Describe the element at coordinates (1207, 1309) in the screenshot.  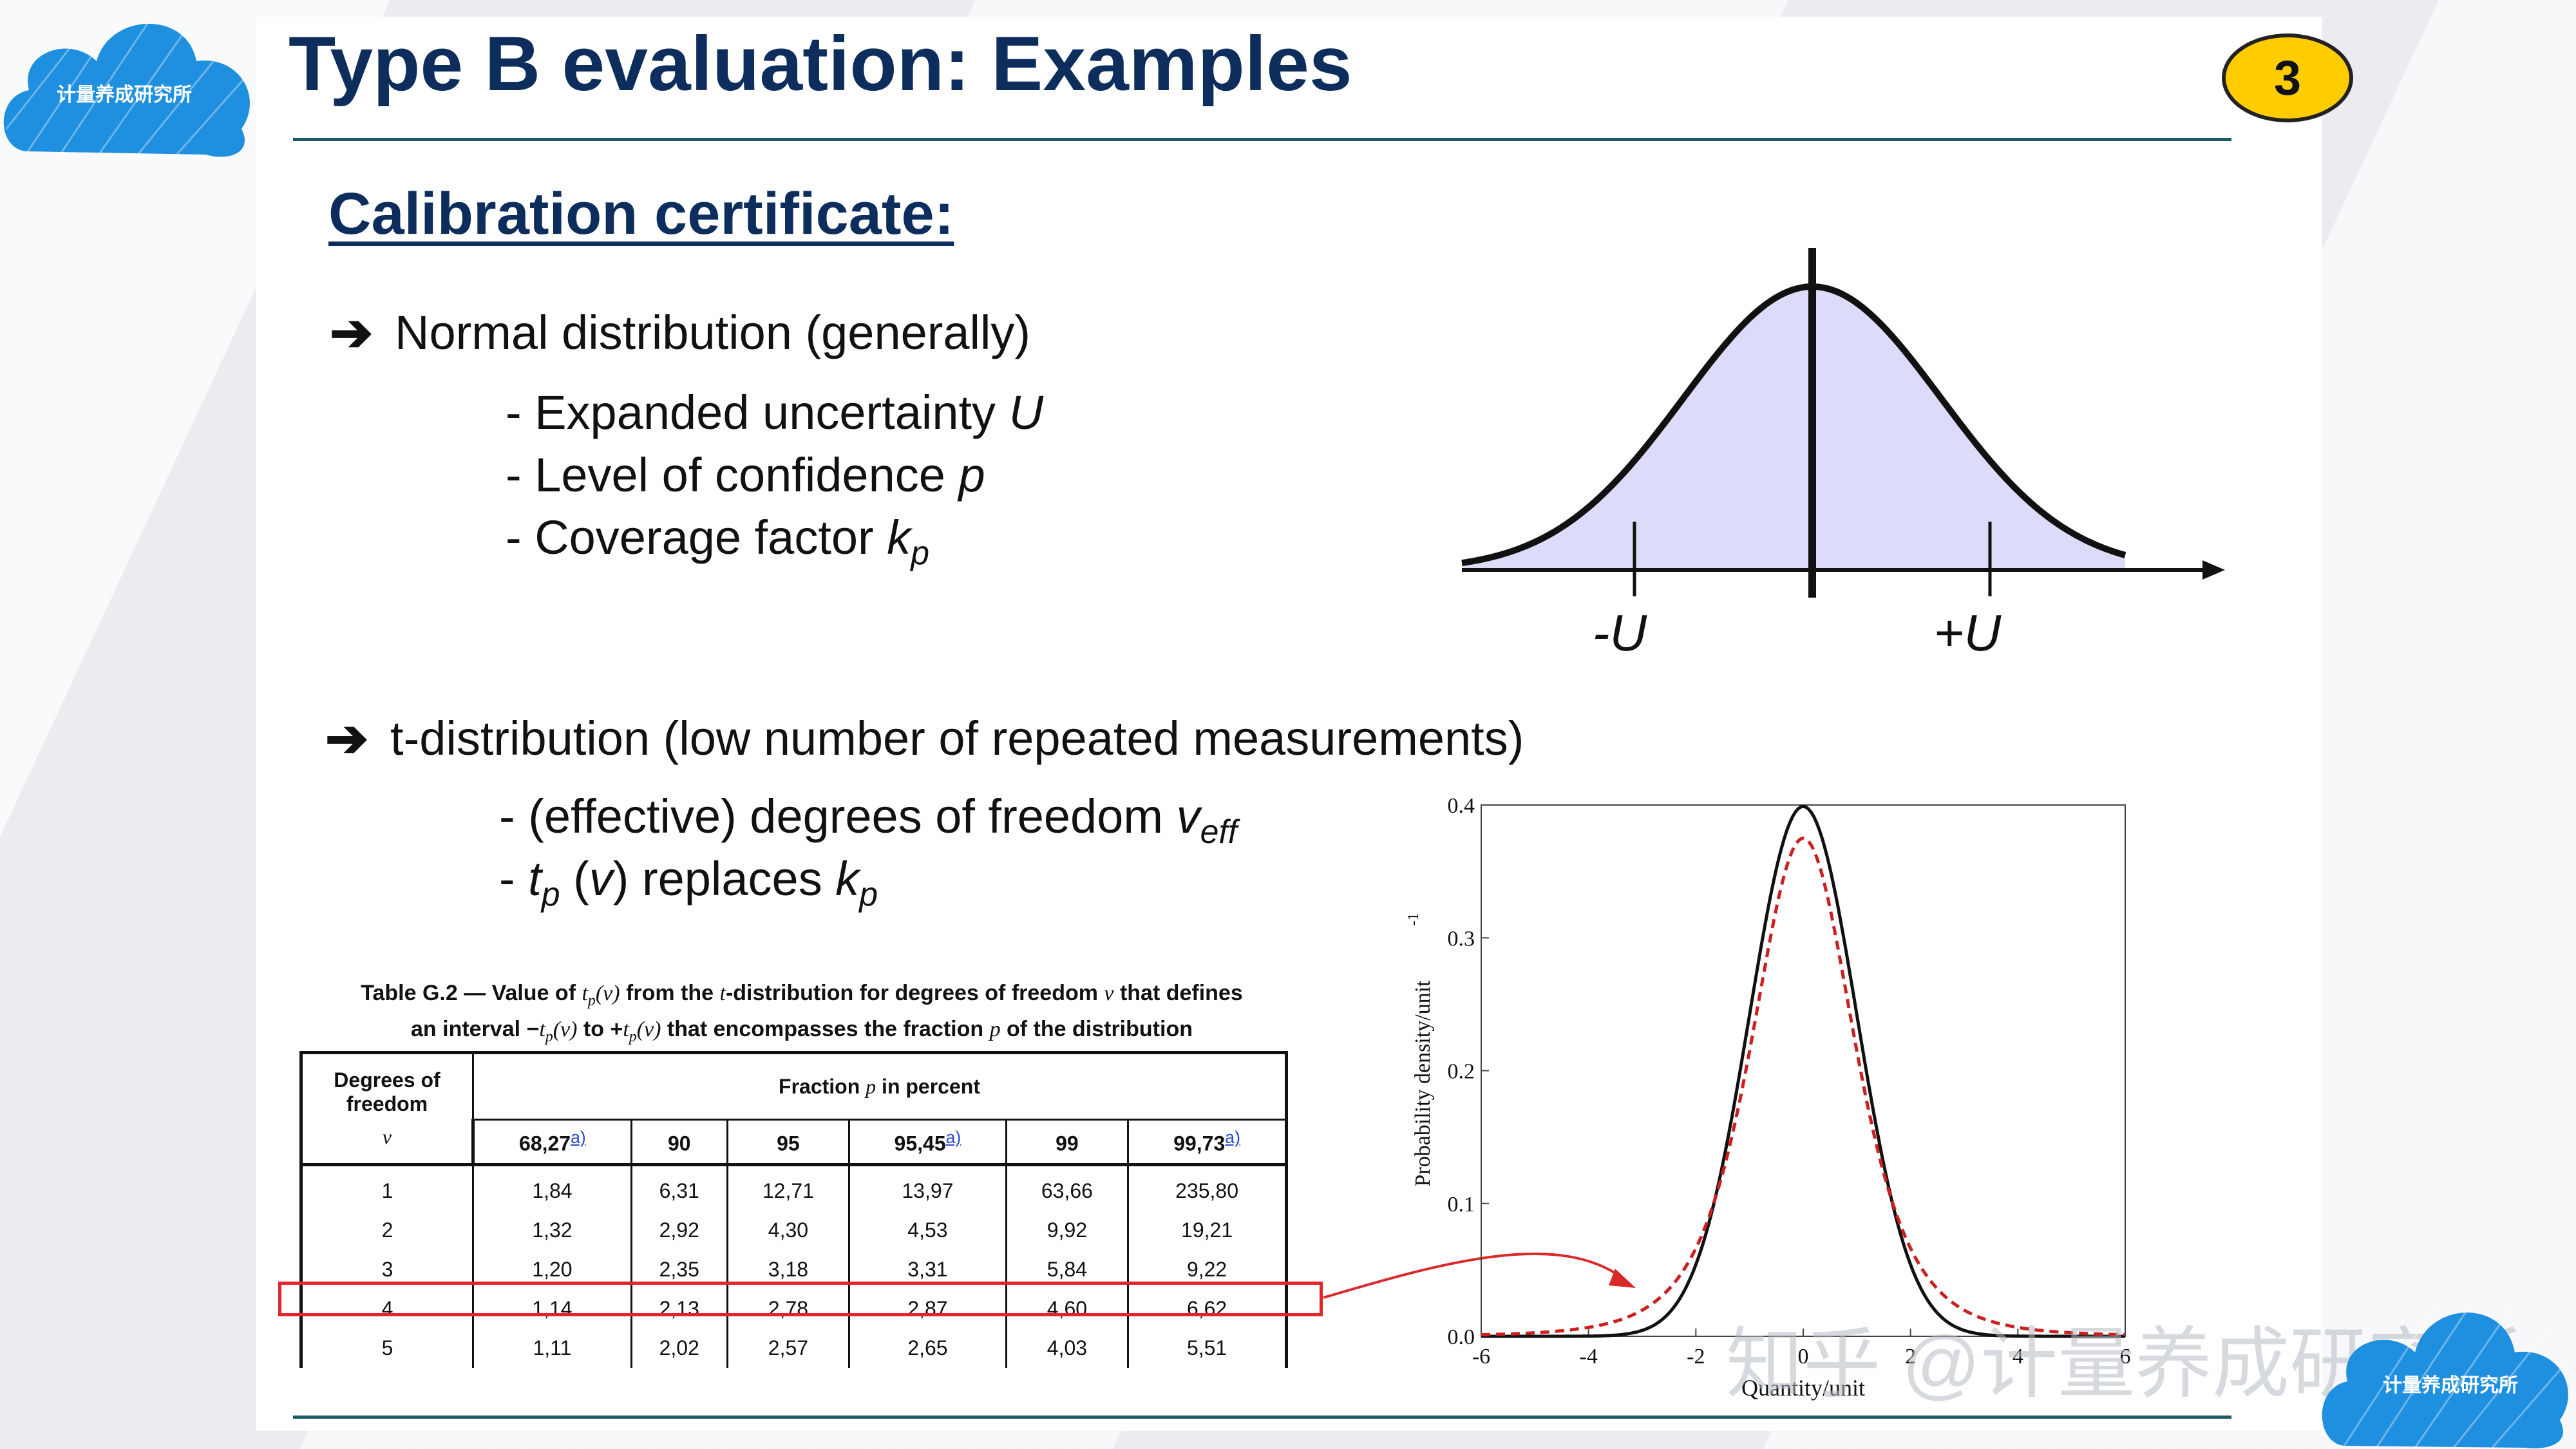
I see `value-cell: 6,62` at that location.